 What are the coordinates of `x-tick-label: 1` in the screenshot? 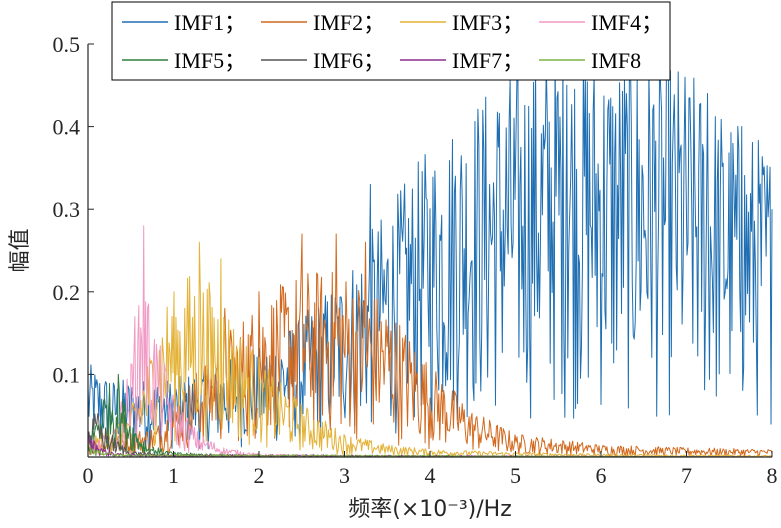 It's located at (173, 475).